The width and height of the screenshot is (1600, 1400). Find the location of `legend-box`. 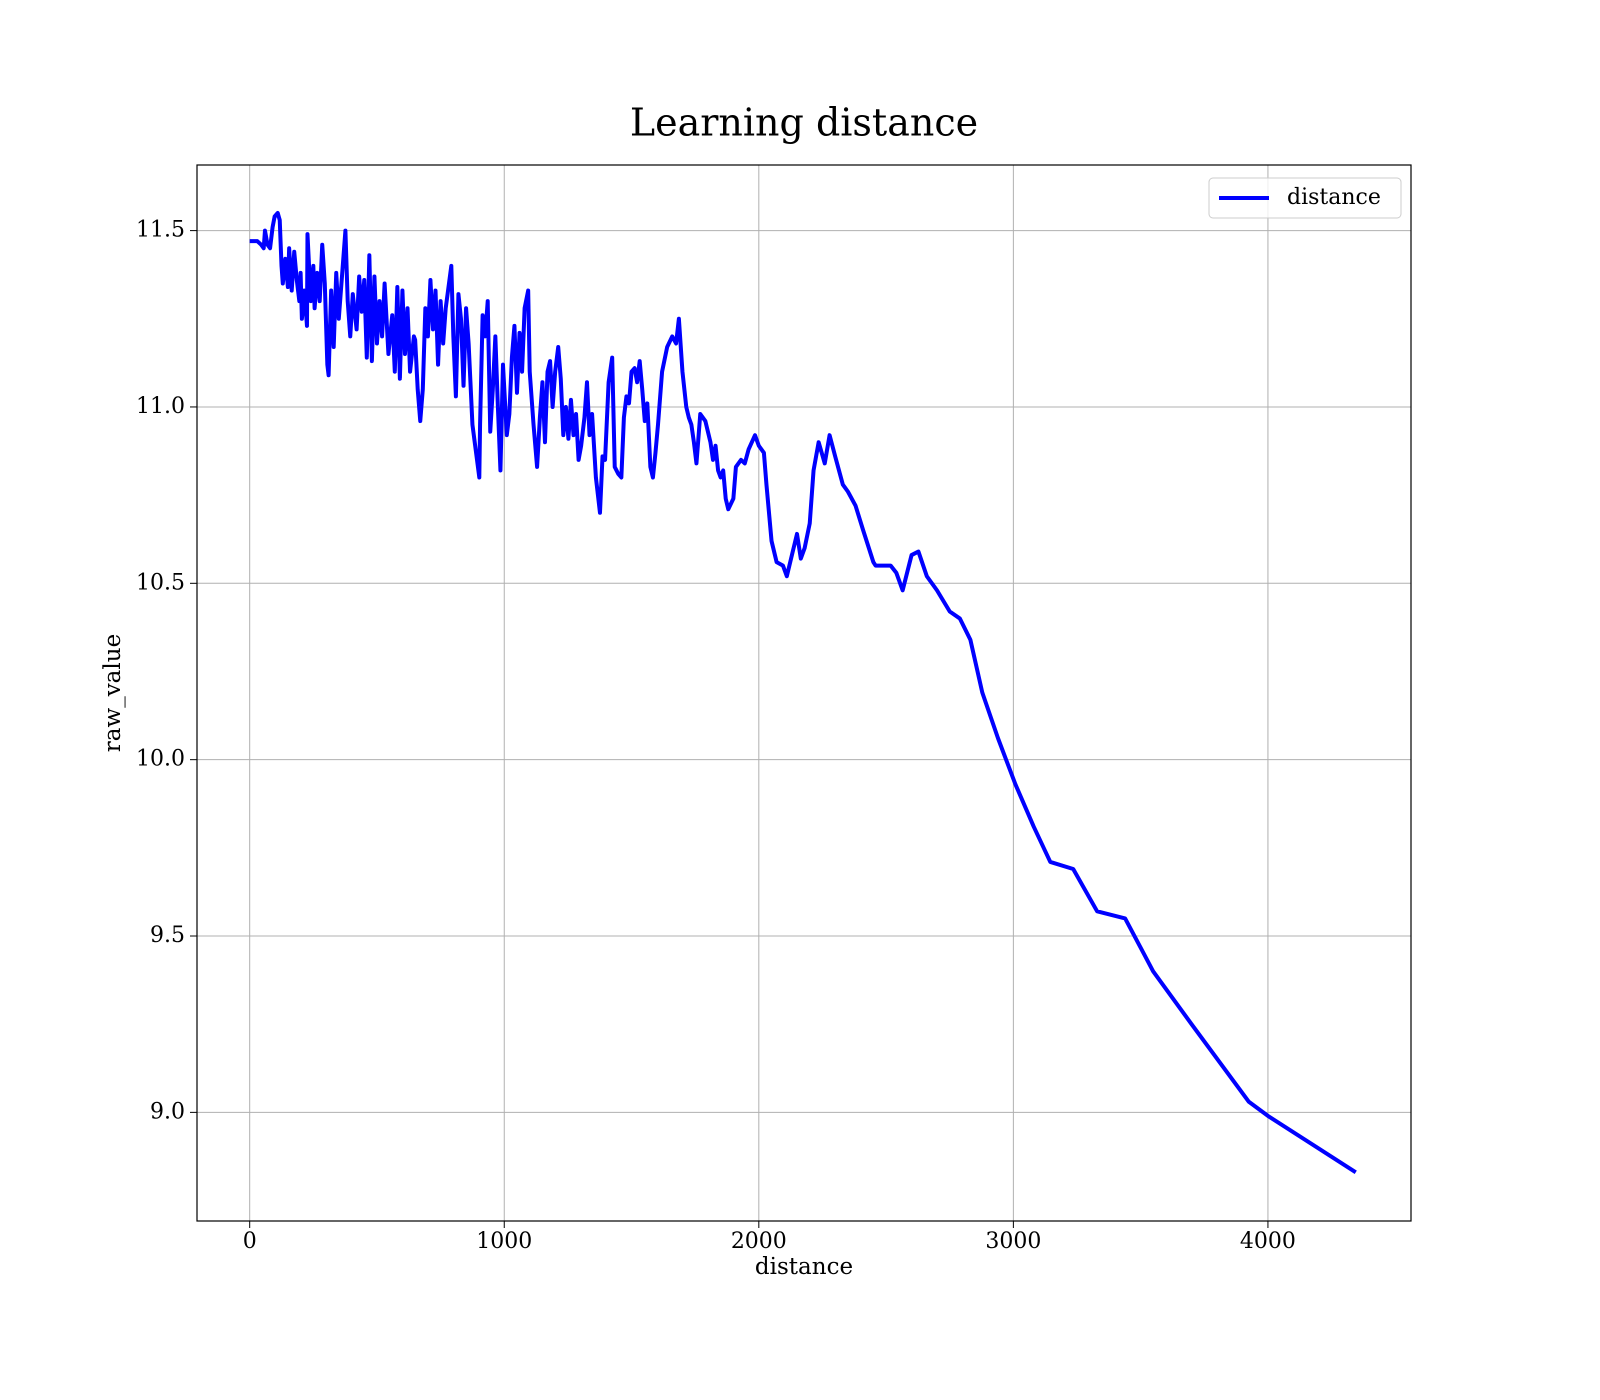

legend-box is located at coordinates (1305, 198).